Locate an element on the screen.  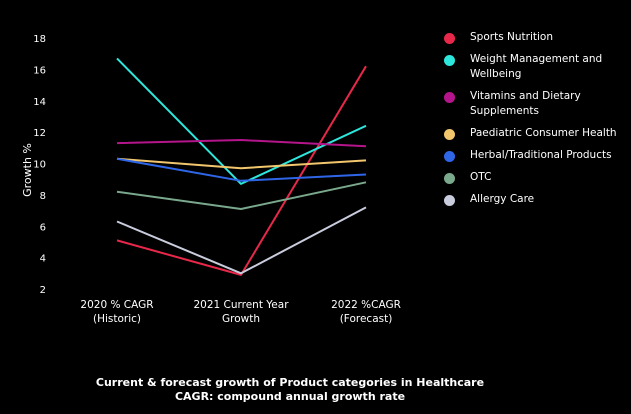
legend-item: Vitamins and Dietary Supplements is located at coordinates (536, 104).